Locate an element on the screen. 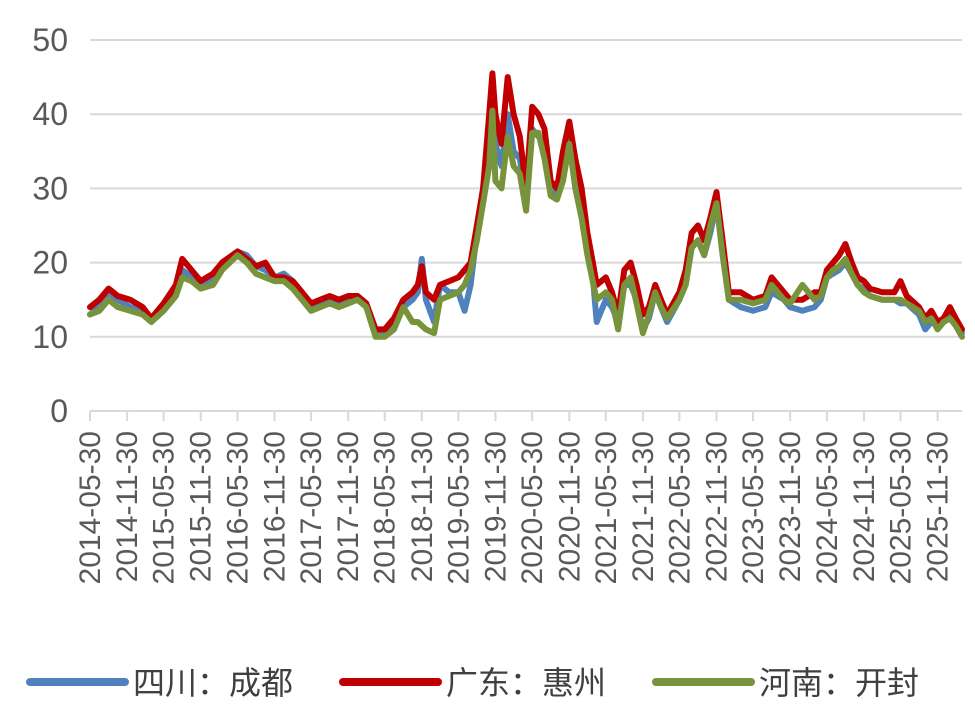 This screenshot has width=975, height=714. x-tick-label: 2020-11-30 is located at coordinates (569, 506).